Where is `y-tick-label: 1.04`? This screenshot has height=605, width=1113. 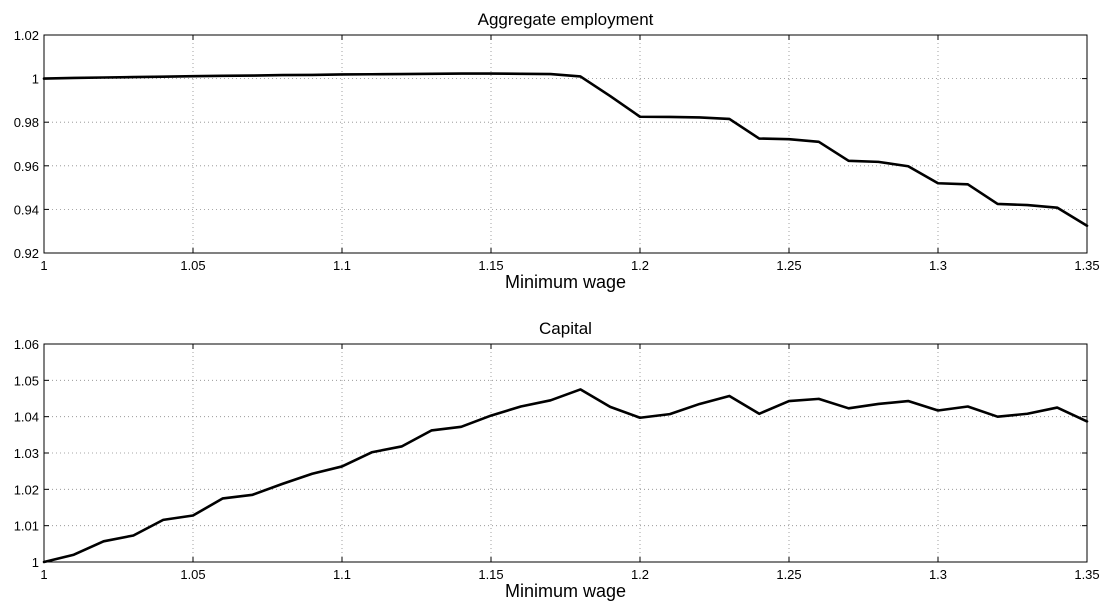
y-tick-label: 1.04 is located at coordinates (26, 417).